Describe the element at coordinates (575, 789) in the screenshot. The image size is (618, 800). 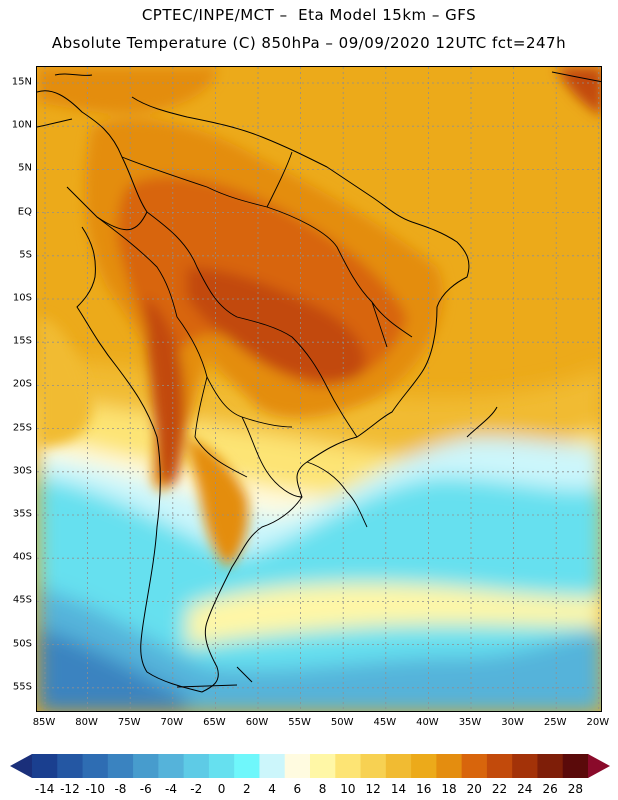
I see `colorbar-label: 28` at that location.